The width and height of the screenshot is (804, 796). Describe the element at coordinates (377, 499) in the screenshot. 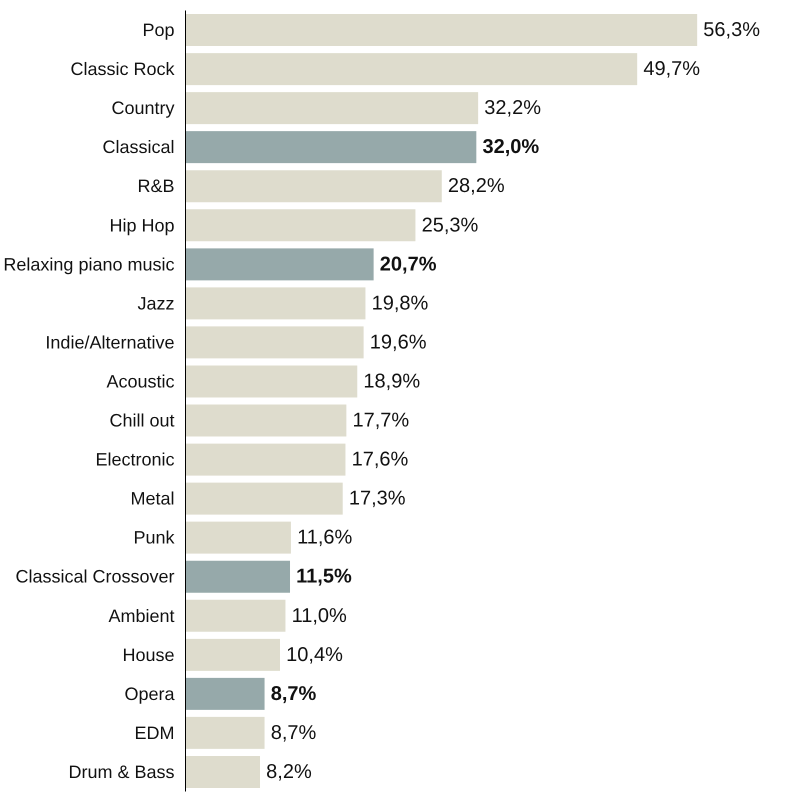

I see `data-label: 17,3%` at that location.